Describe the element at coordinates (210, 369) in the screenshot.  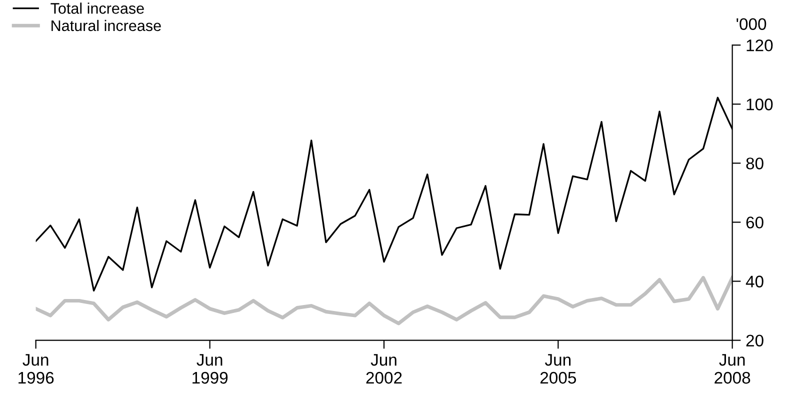
I see `x-tick-label: Jun 1999` at that location.